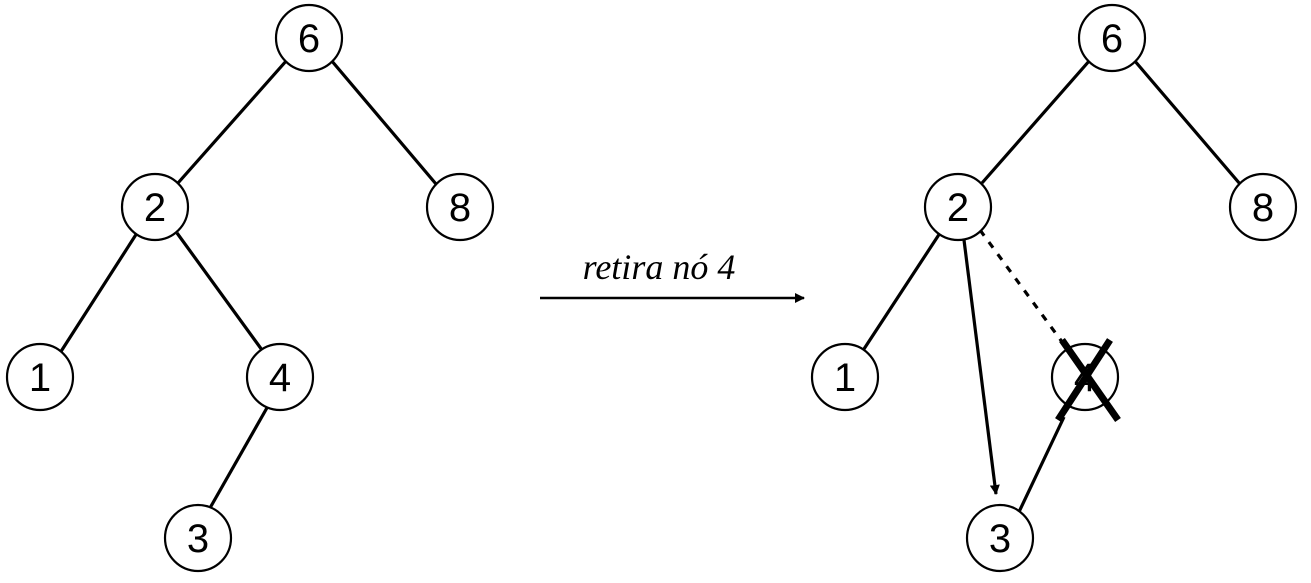 The width and height of the screenshot is (1311, 583). I want to click on node-4: 4, so click(280, 377).